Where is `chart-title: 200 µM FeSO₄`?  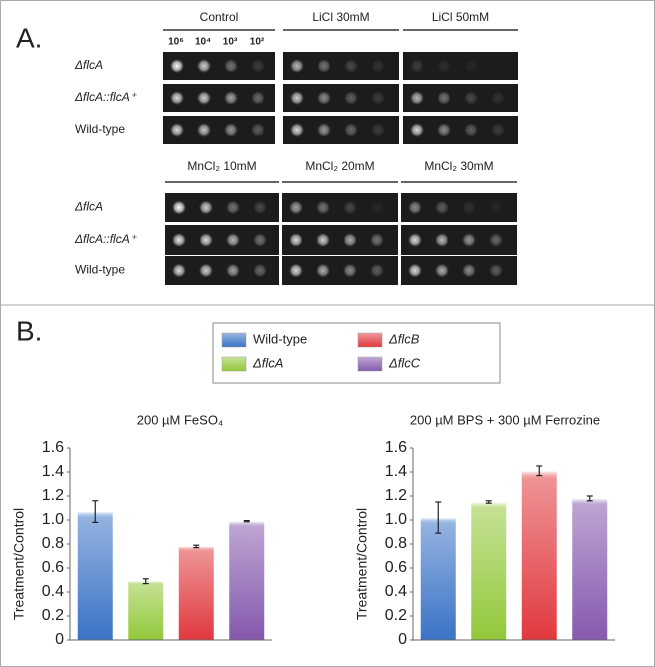
chart-title: 200 µM FeSO₄ is located at coordinates (180, 419).